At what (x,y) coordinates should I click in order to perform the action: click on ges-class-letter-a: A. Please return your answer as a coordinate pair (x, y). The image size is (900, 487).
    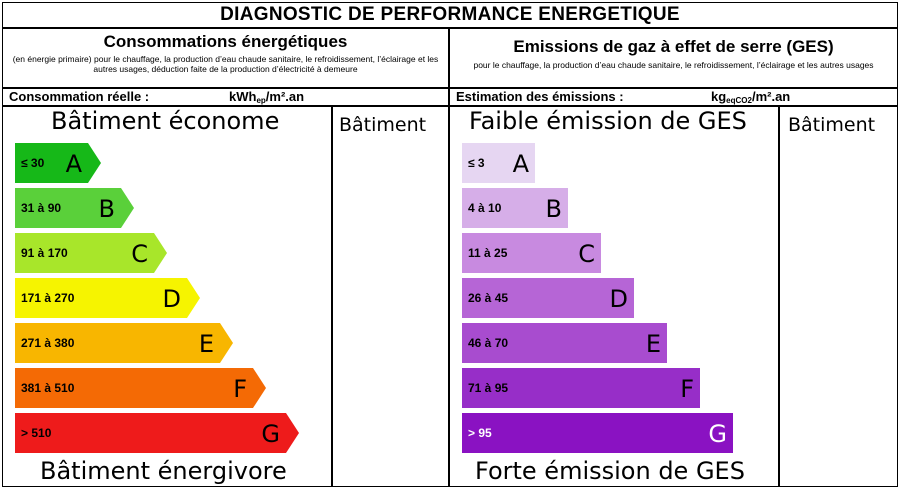
    Looking at the image, I should click on (521, 164).